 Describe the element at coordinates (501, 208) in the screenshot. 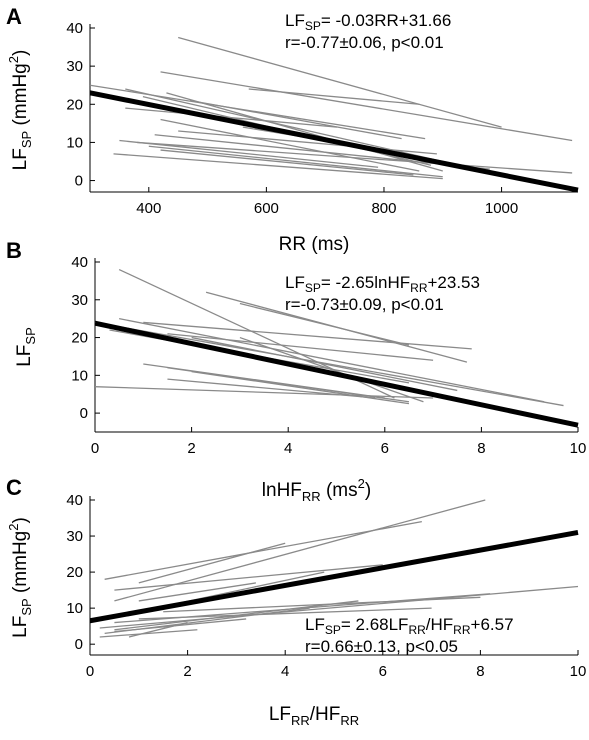

I see `x-tick-label: 1000` at that location.